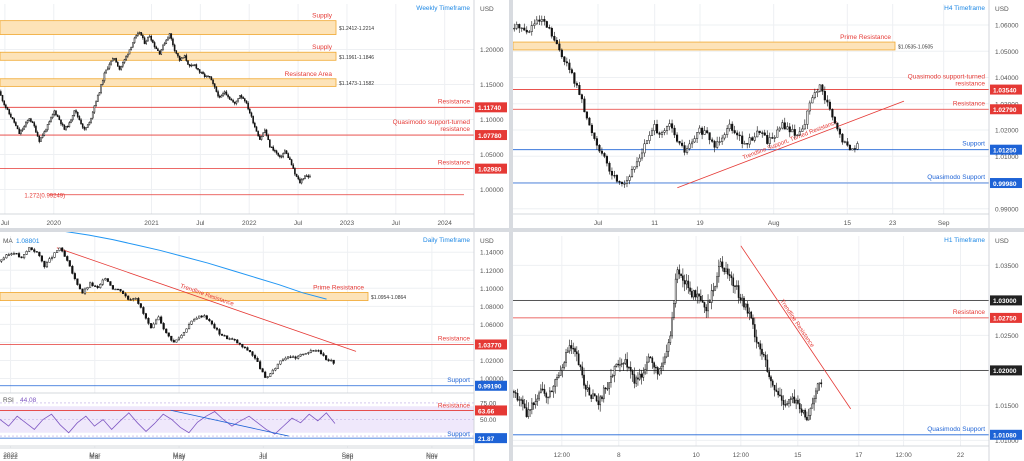 The width and height of the screenshot is (1024, 461). Describe the element at coordinates (1005, 301) in the screenshot. I see `price-tag-value: 1.03000` at that location.